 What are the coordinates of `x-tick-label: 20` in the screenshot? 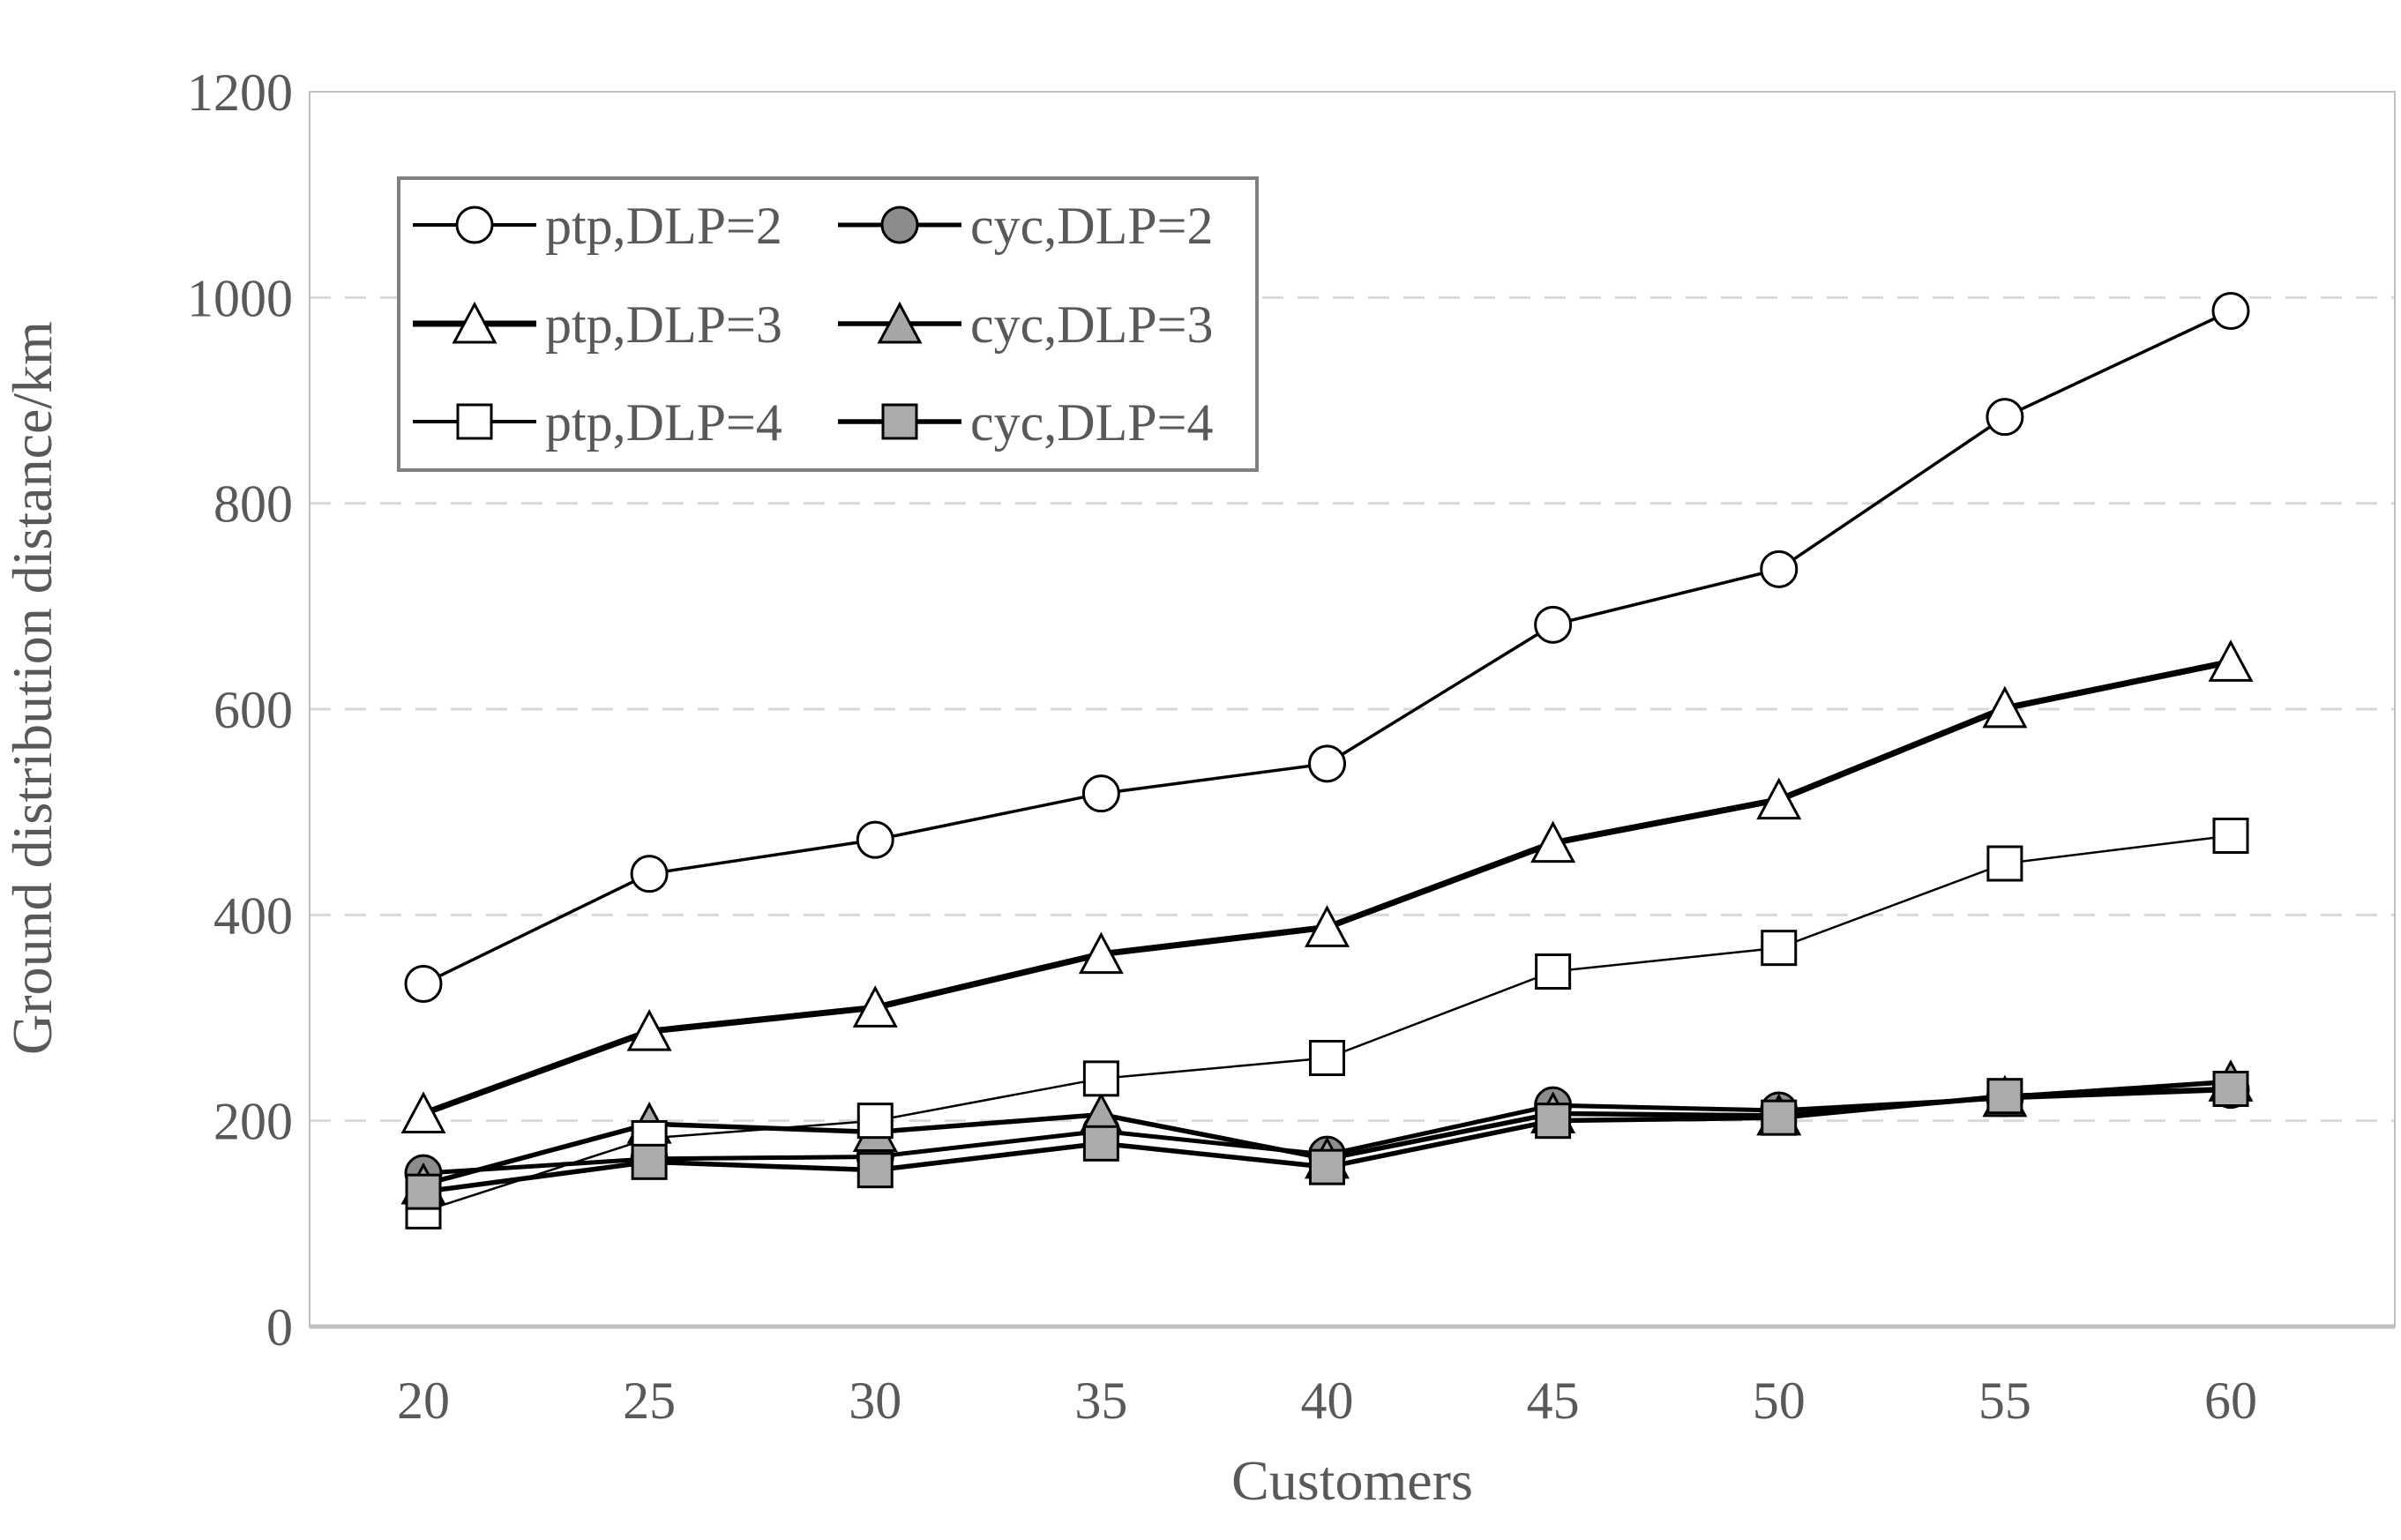 It's located at (423, 1401).